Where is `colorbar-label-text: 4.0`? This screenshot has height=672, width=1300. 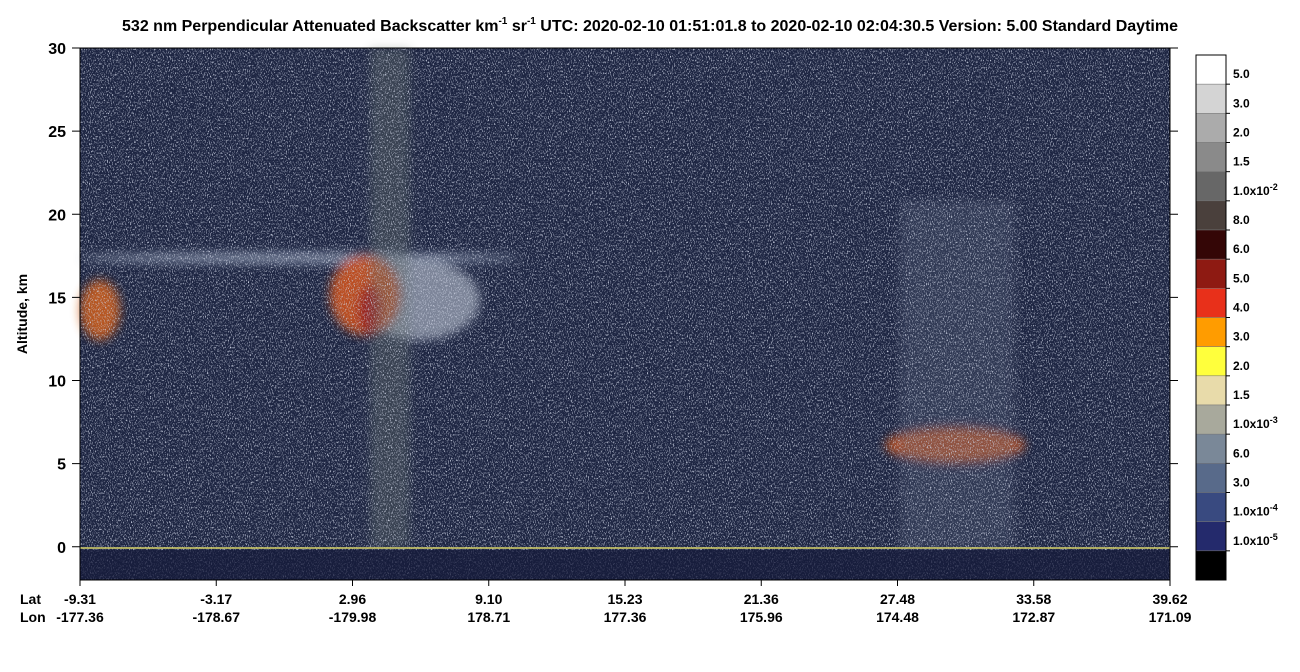 colorbar-label-text: 4.0 is located at coordinates (1241, 308).